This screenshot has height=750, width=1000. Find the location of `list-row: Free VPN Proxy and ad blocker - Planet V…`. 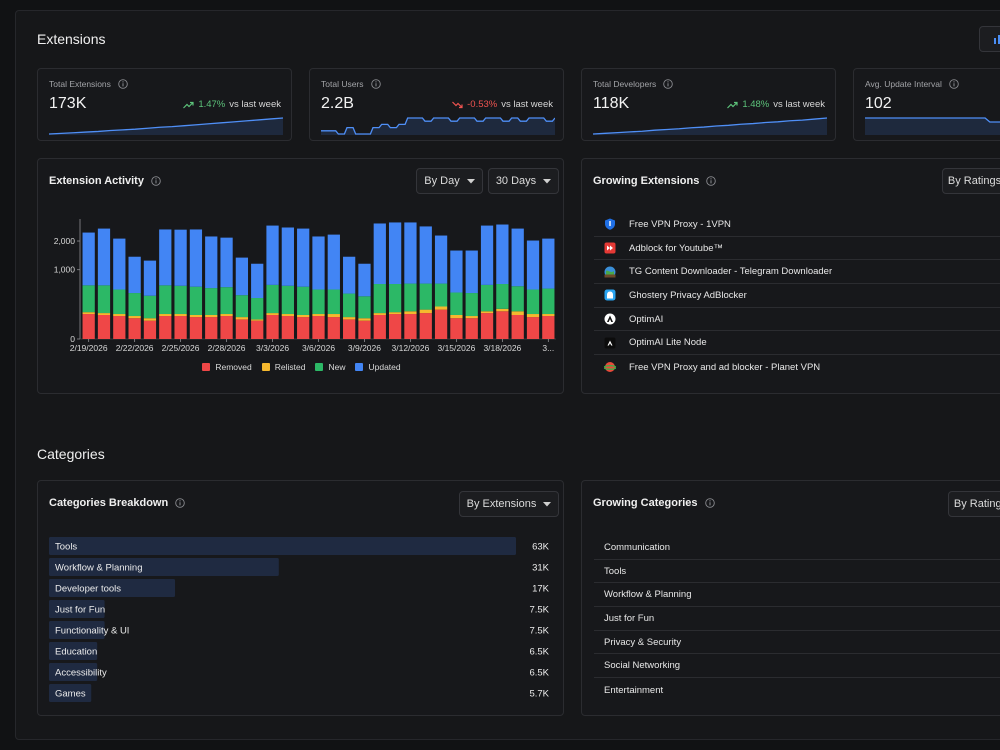

list-row: Free VPN Proxy and ad blocker - Planet V… is located at coordinates (797, 367).